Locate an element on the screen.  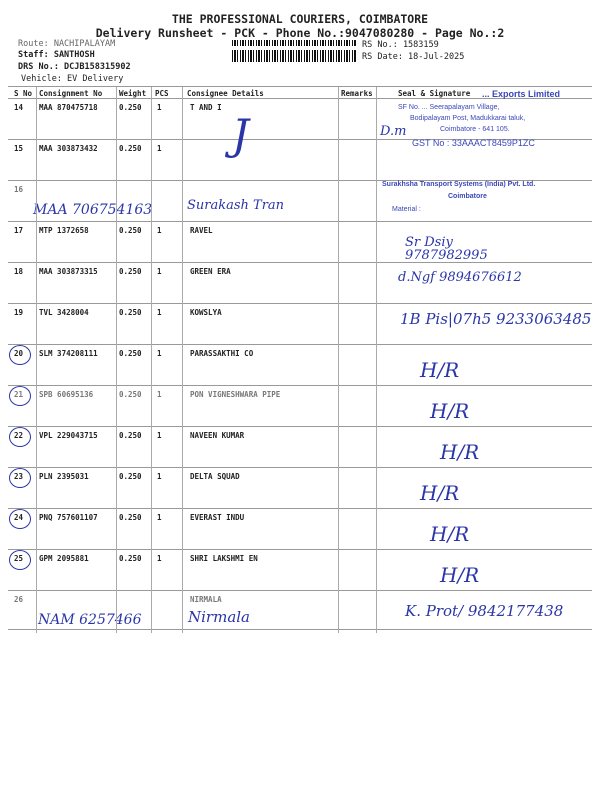
table-bottom-border is located at coordinates (300, 629).